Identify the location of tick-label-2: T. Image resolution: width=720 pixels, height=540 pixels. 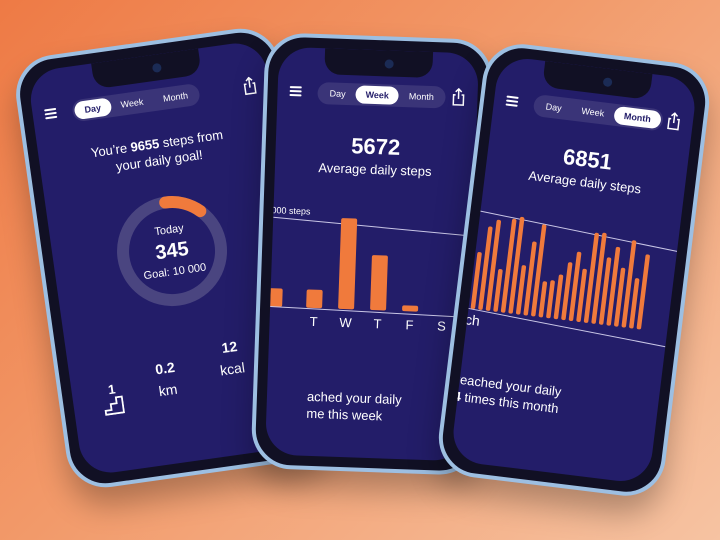
(377, 323).